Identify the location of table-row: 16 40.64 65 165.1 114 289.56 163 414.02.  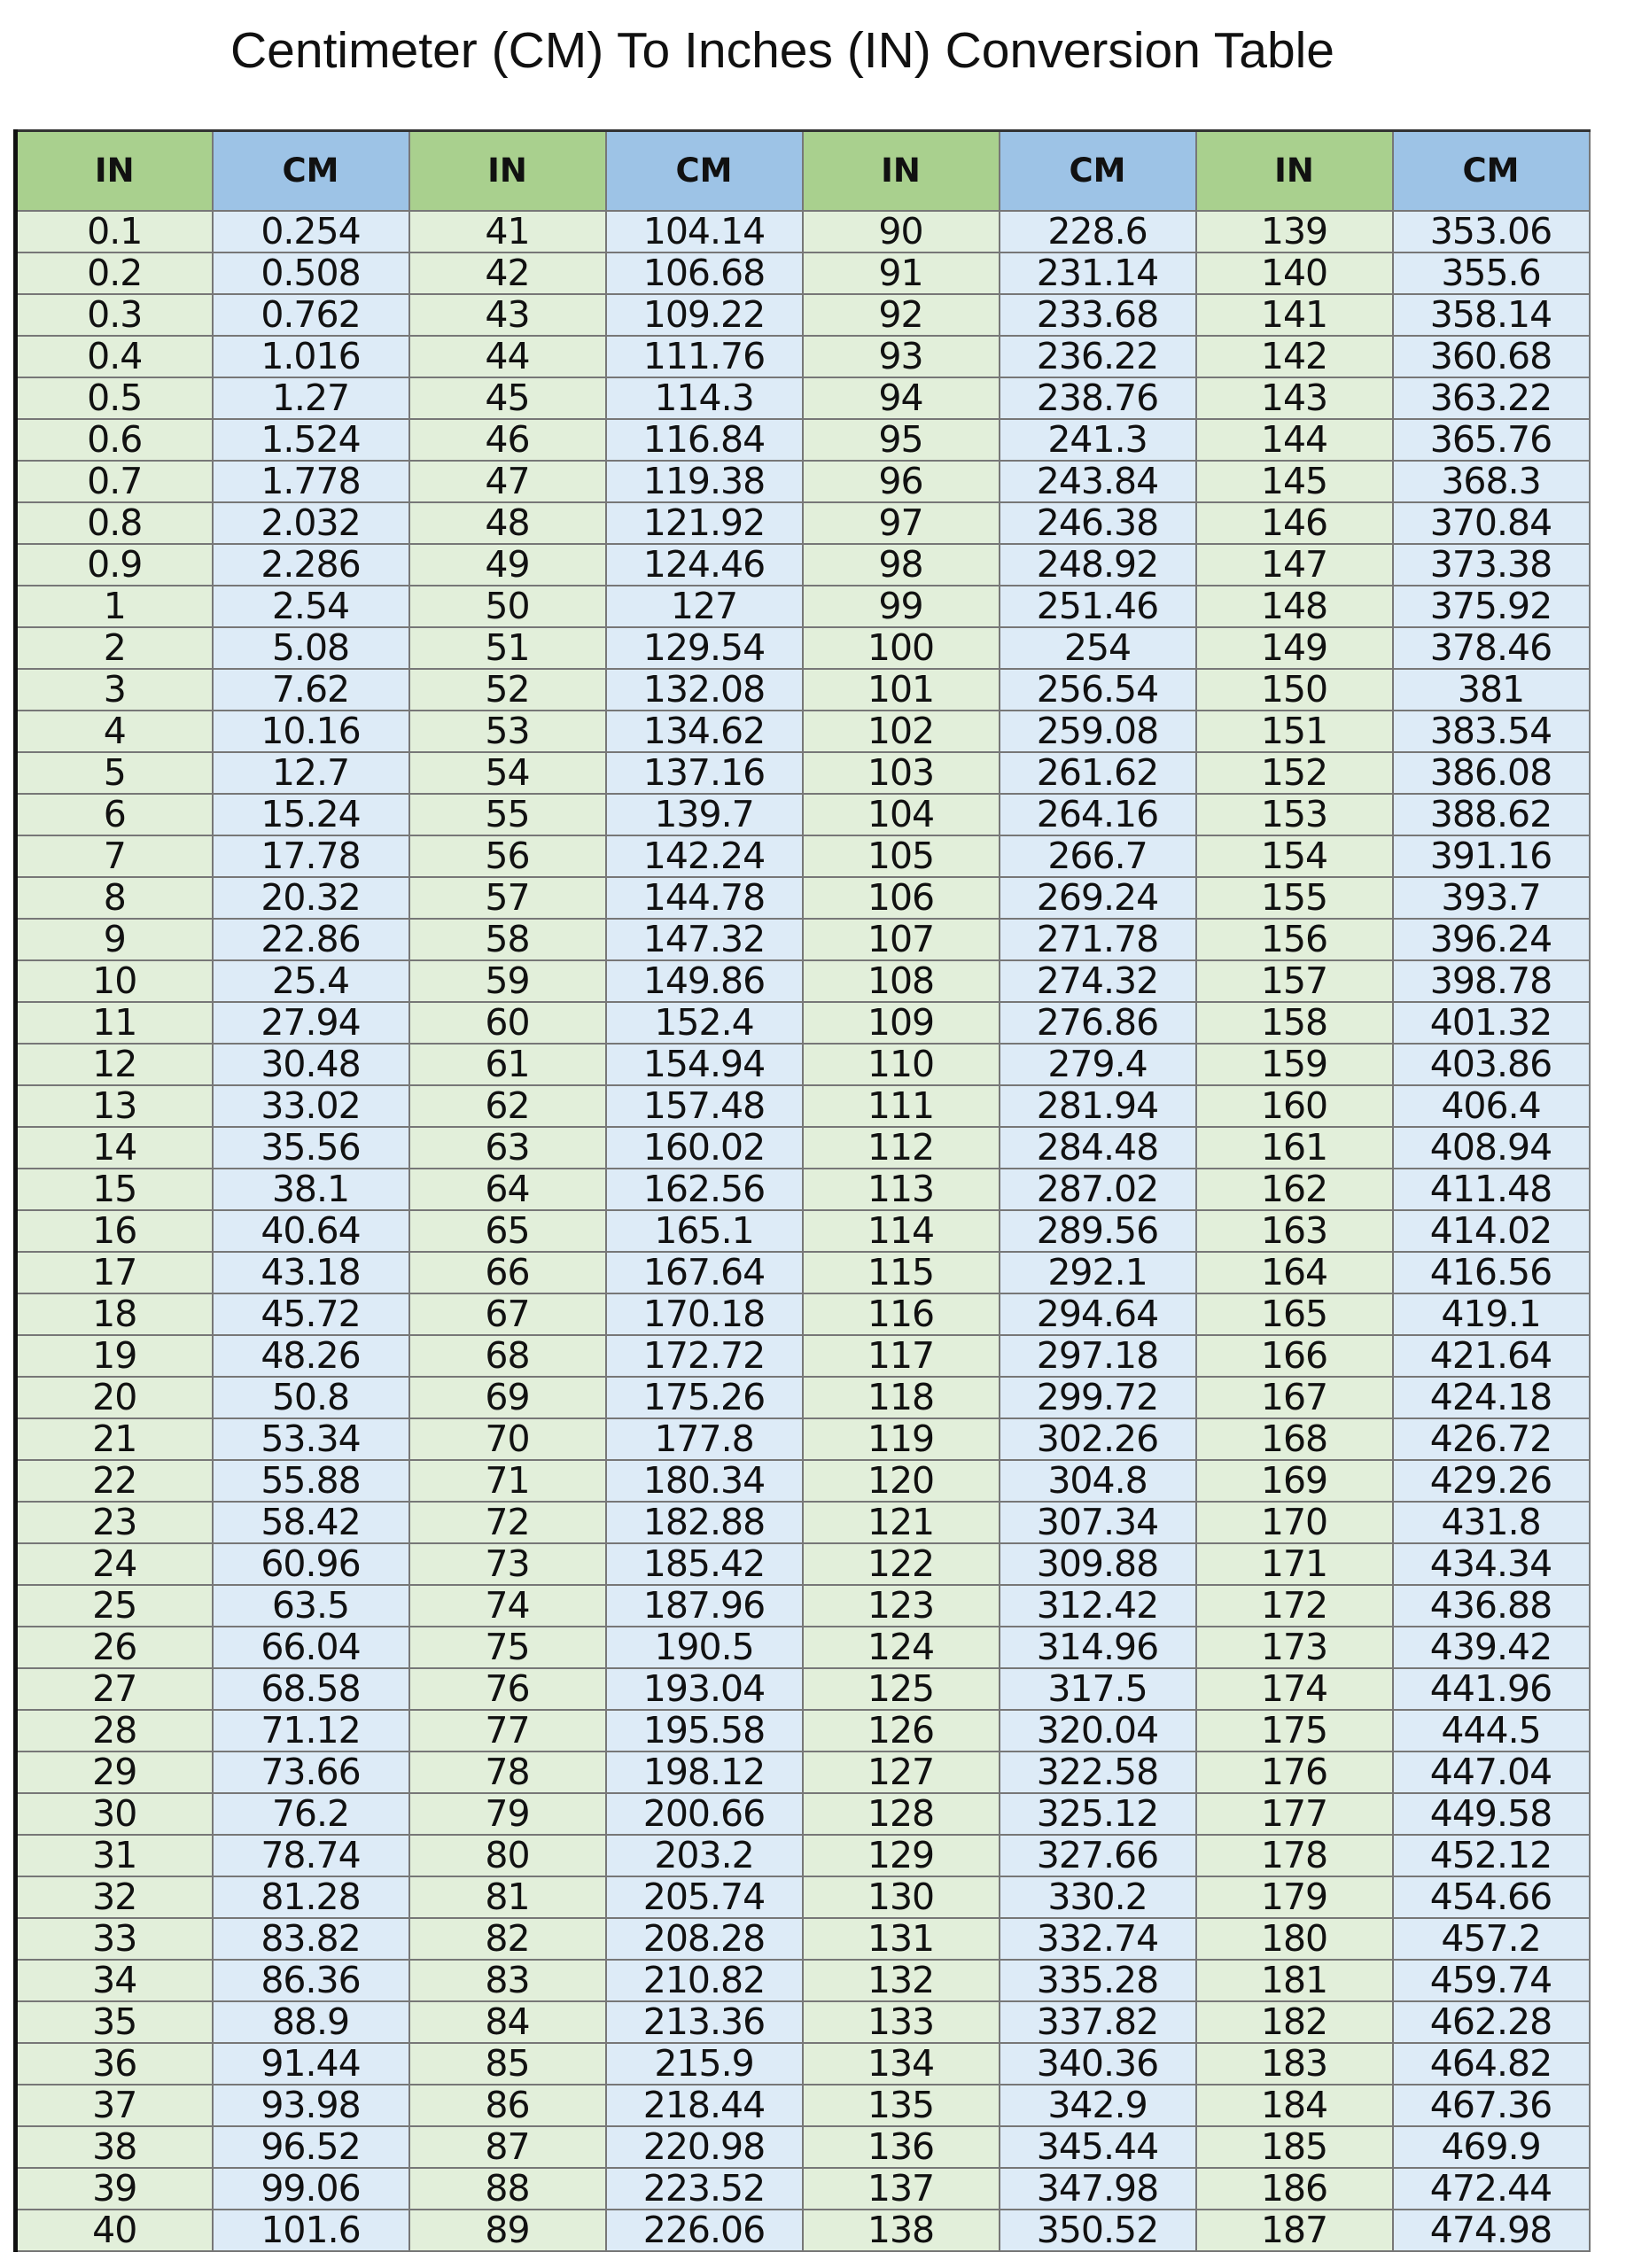
(802, 1230).